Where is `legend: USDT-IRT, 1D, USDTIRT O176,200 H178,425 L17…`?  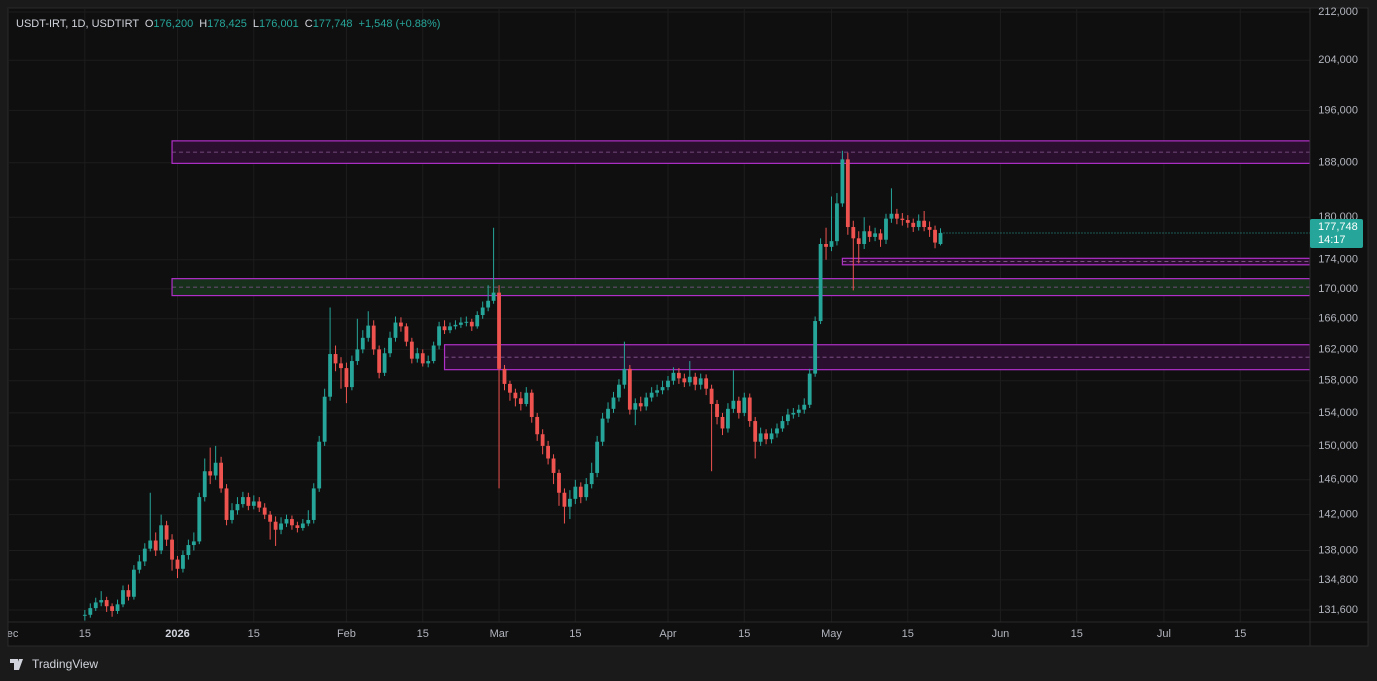
legend: USDT-IRT, 1D, USDTIRT O176,200 H178,425 L17… is located at coordinates (228, 24).